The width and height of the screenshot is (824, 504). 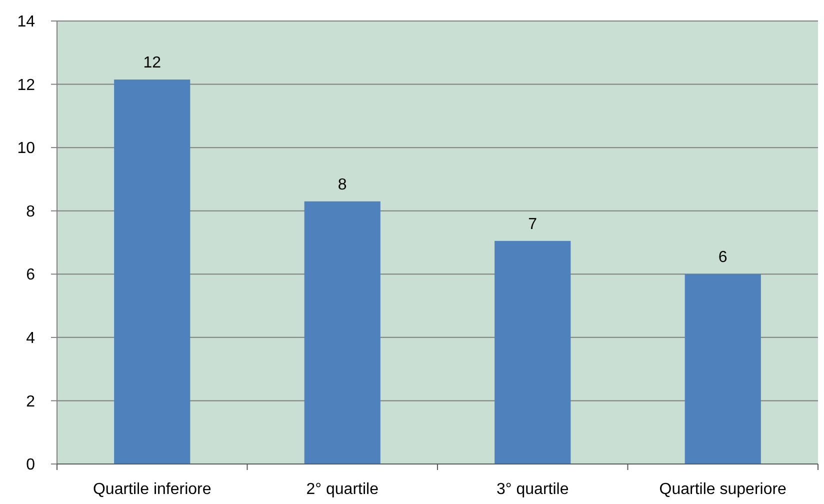 What do you see at coordinates (31, 275) in the screenshot?
I see `y-tick-label: 6` at bounding box center [31, 275].